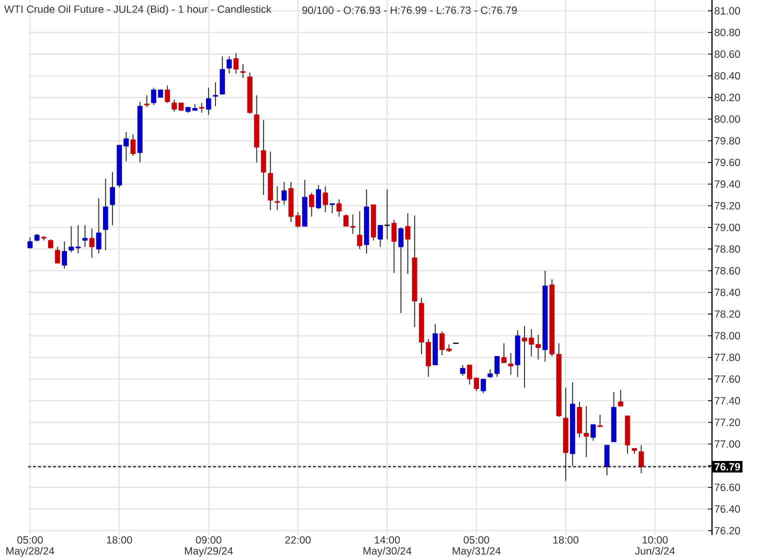 This screenshot has width=759, height=560. Describe the element at coordinates (298, 540) in the screenshot. I see `x-tick-label: 22:00` at that location.